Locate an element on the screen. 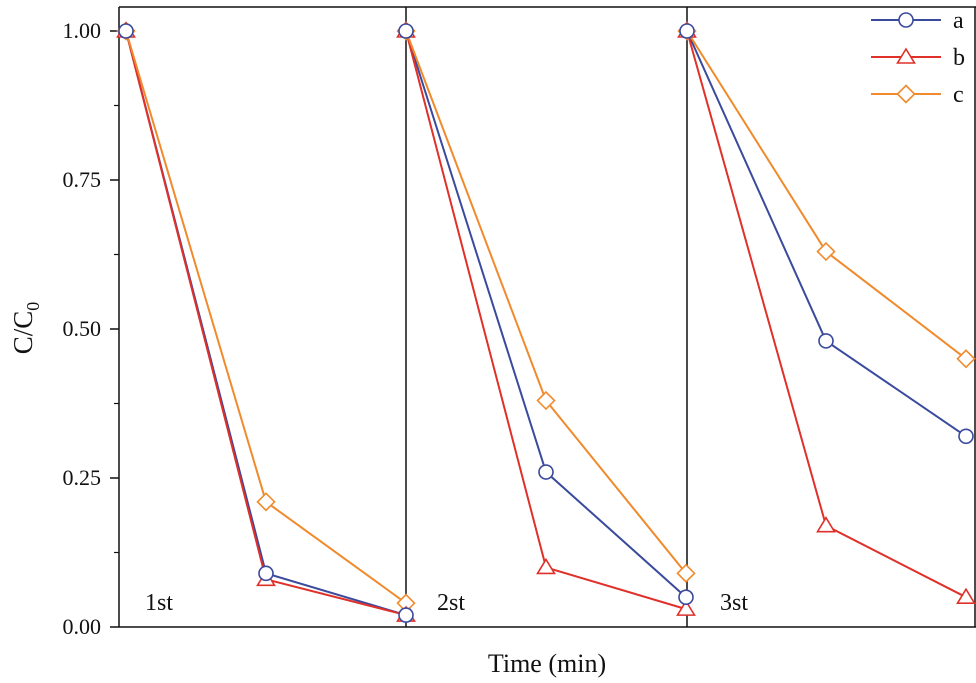  panel-labels: 1st 2st 3st is located at coordinates (446, 603).